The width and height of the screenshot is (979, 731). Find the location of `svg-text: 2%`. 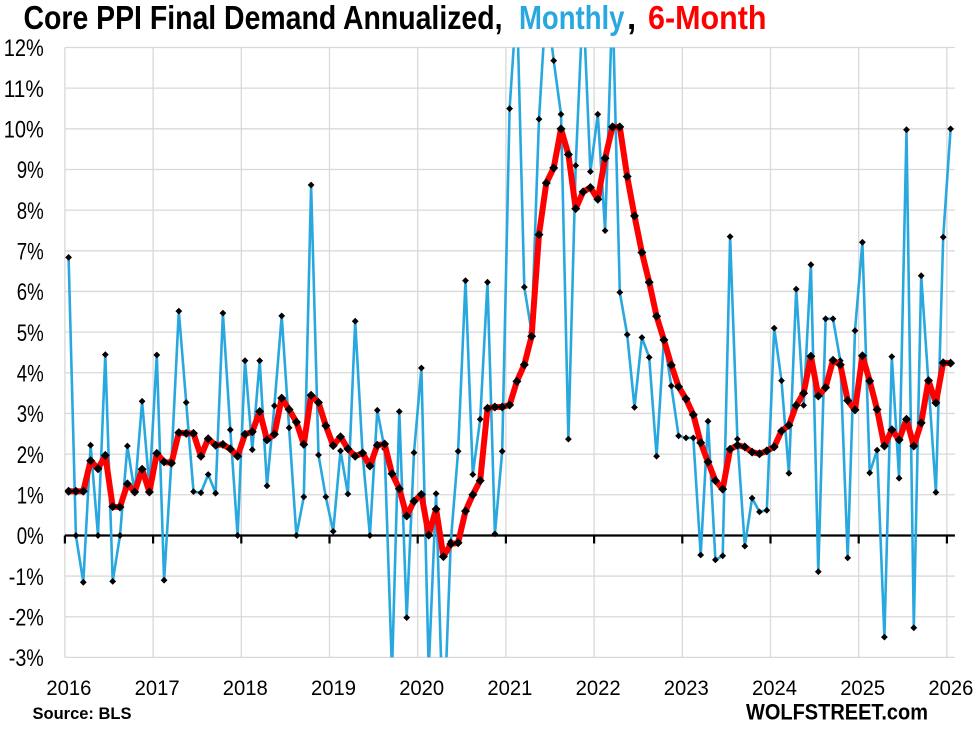

svg-text: 2% is located at coordinates (30, 455).